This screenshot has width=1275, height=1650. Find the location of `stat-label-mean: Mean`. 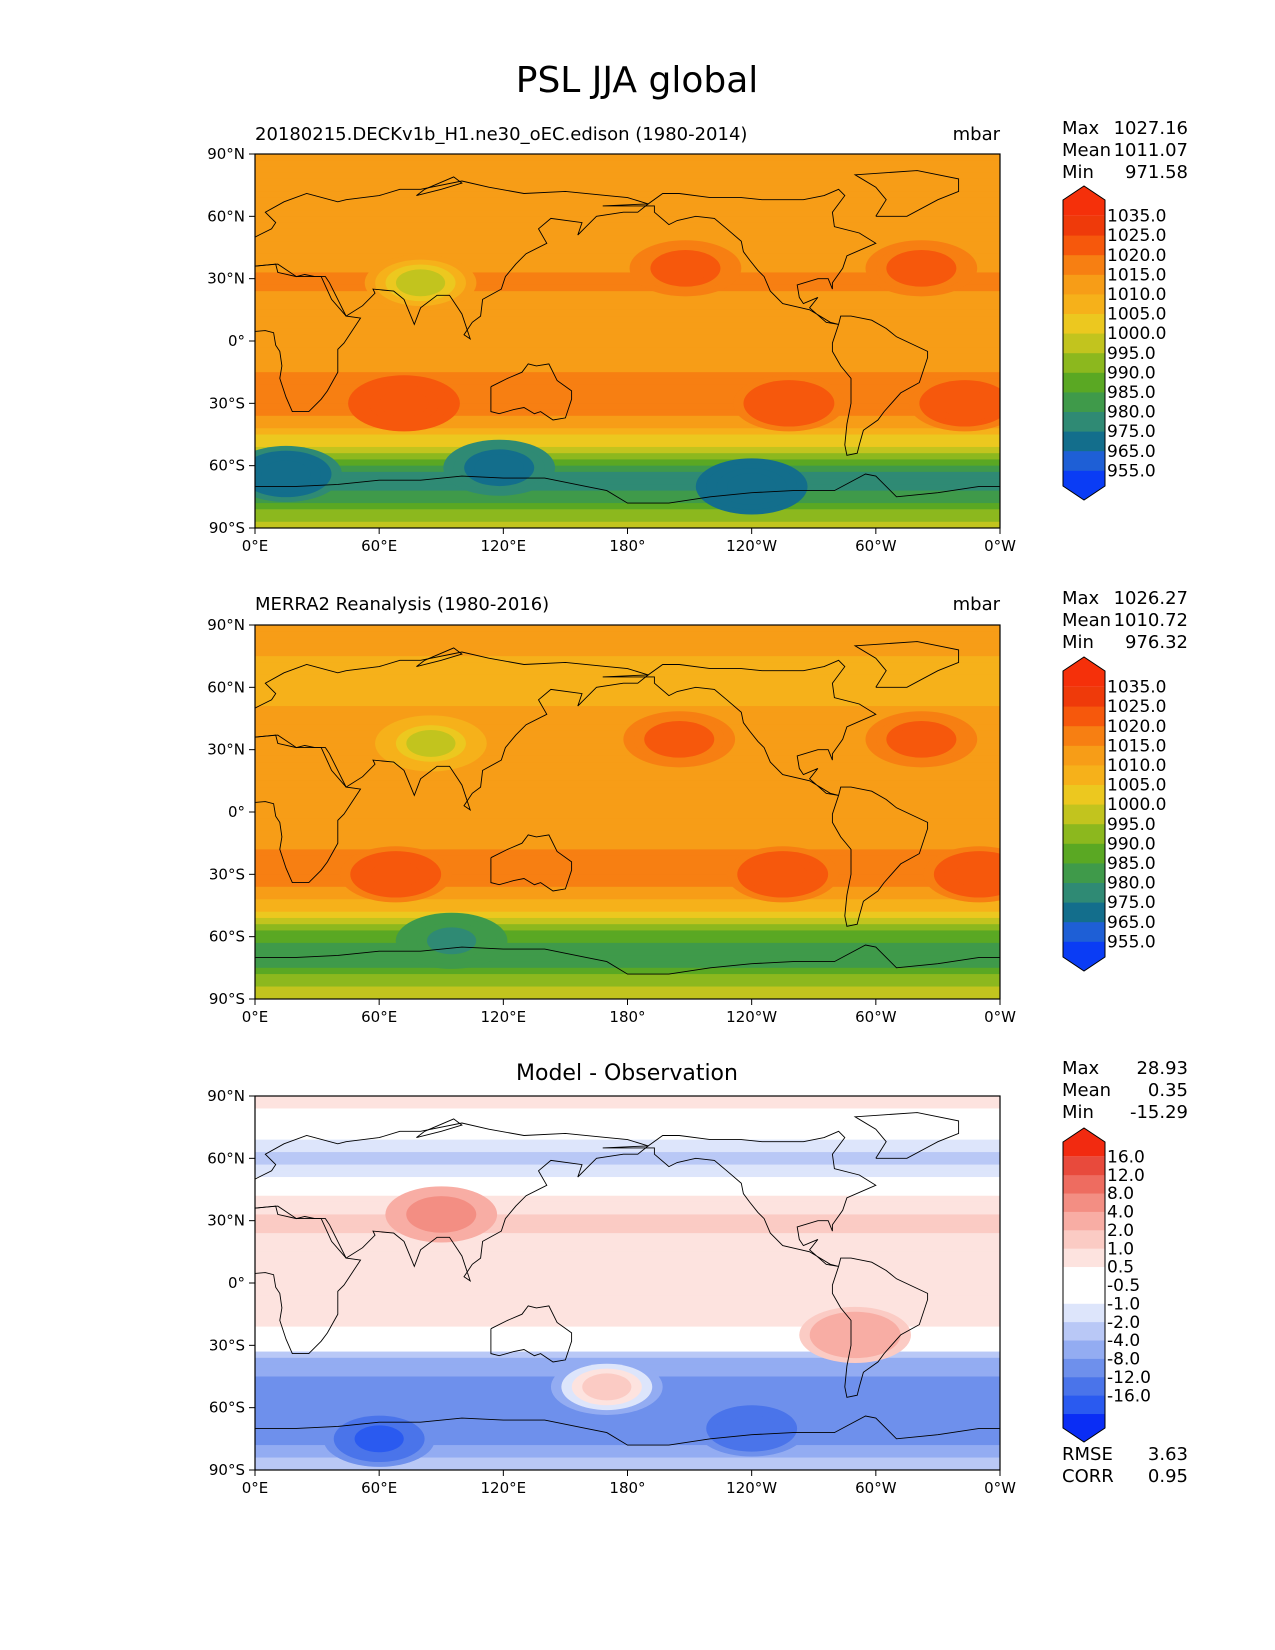

stat-label-mean: Mean is located at coordinates (1086, 150).